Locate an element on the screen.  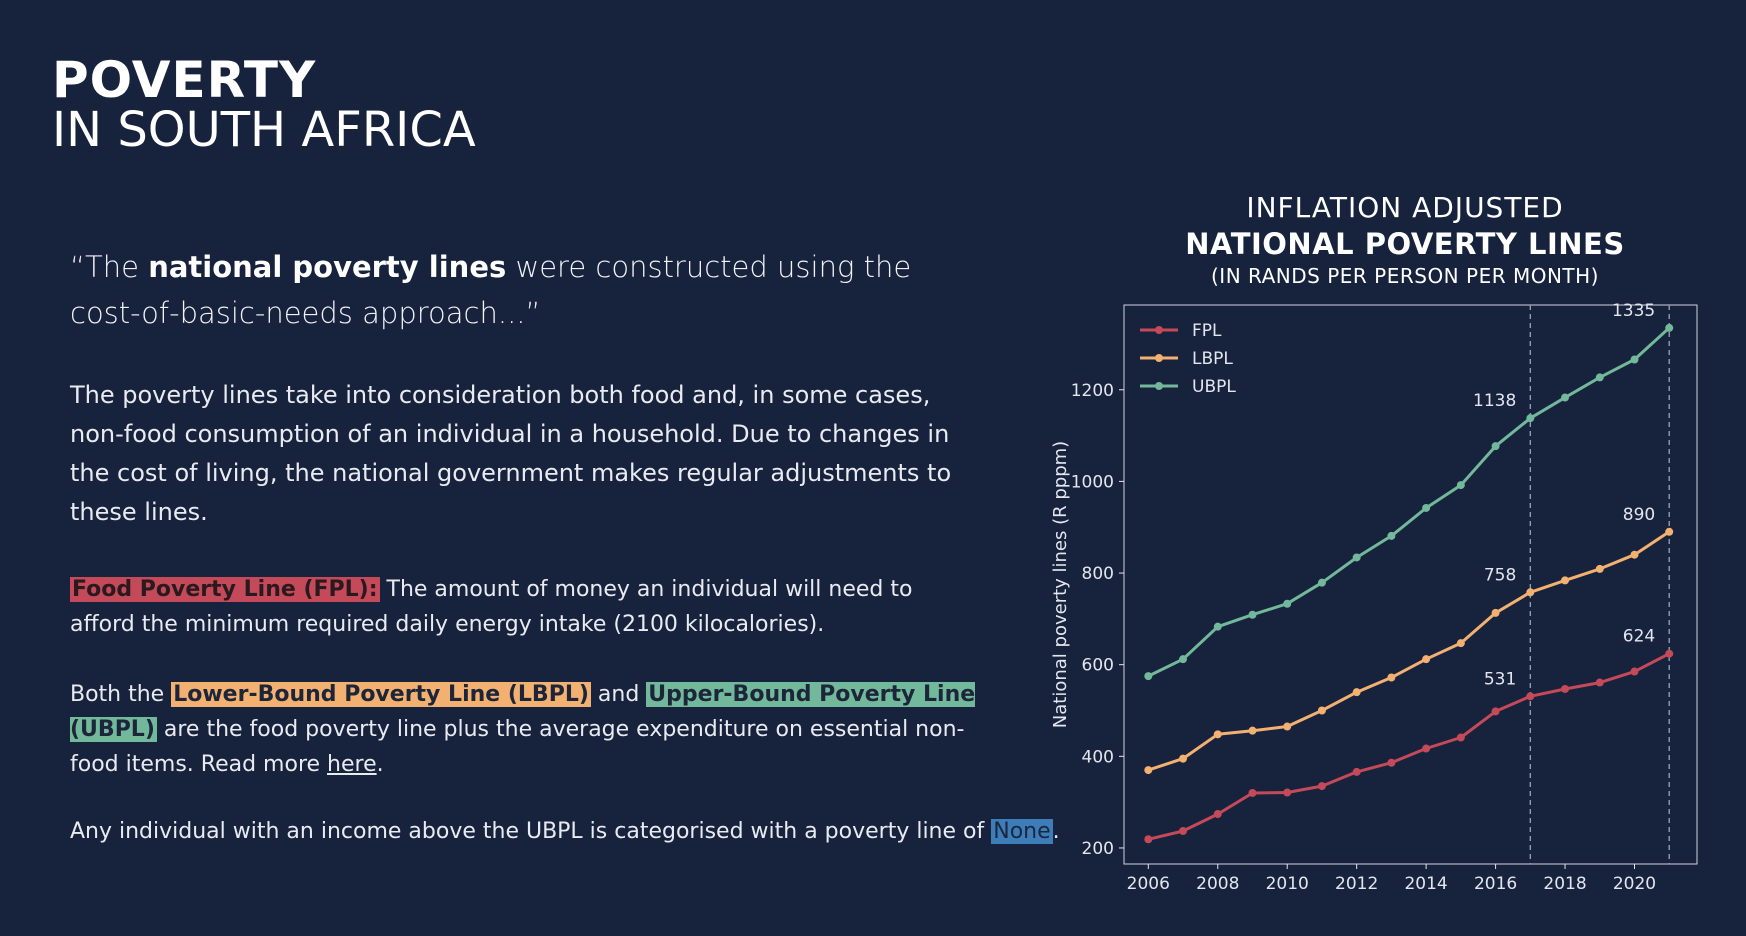
page-title: POVERTY is located at coordinates (184, 80).